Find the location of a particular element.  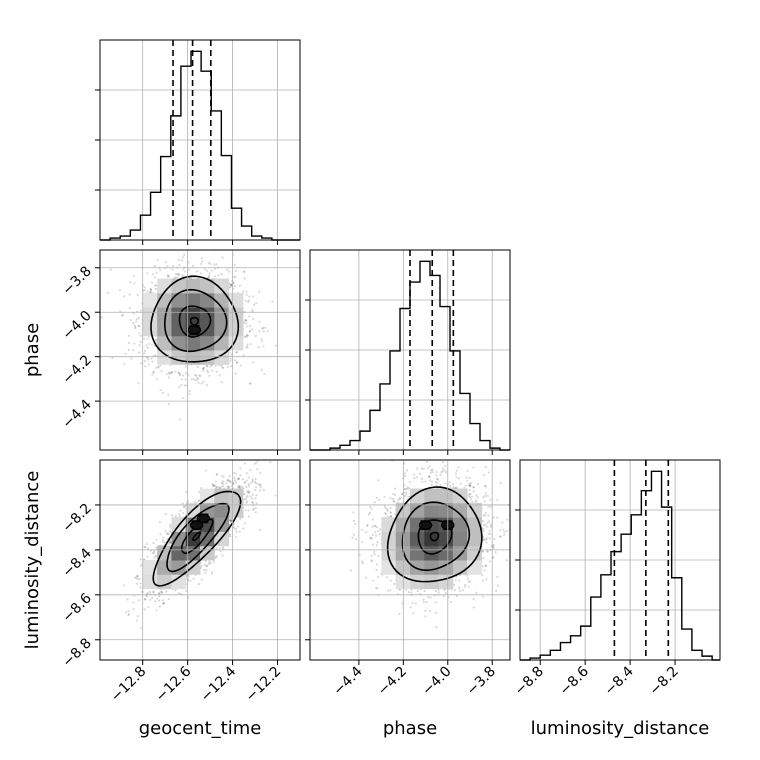

x-axis-label-geocent-time: geocent_time is located at coordinates (200, 728).